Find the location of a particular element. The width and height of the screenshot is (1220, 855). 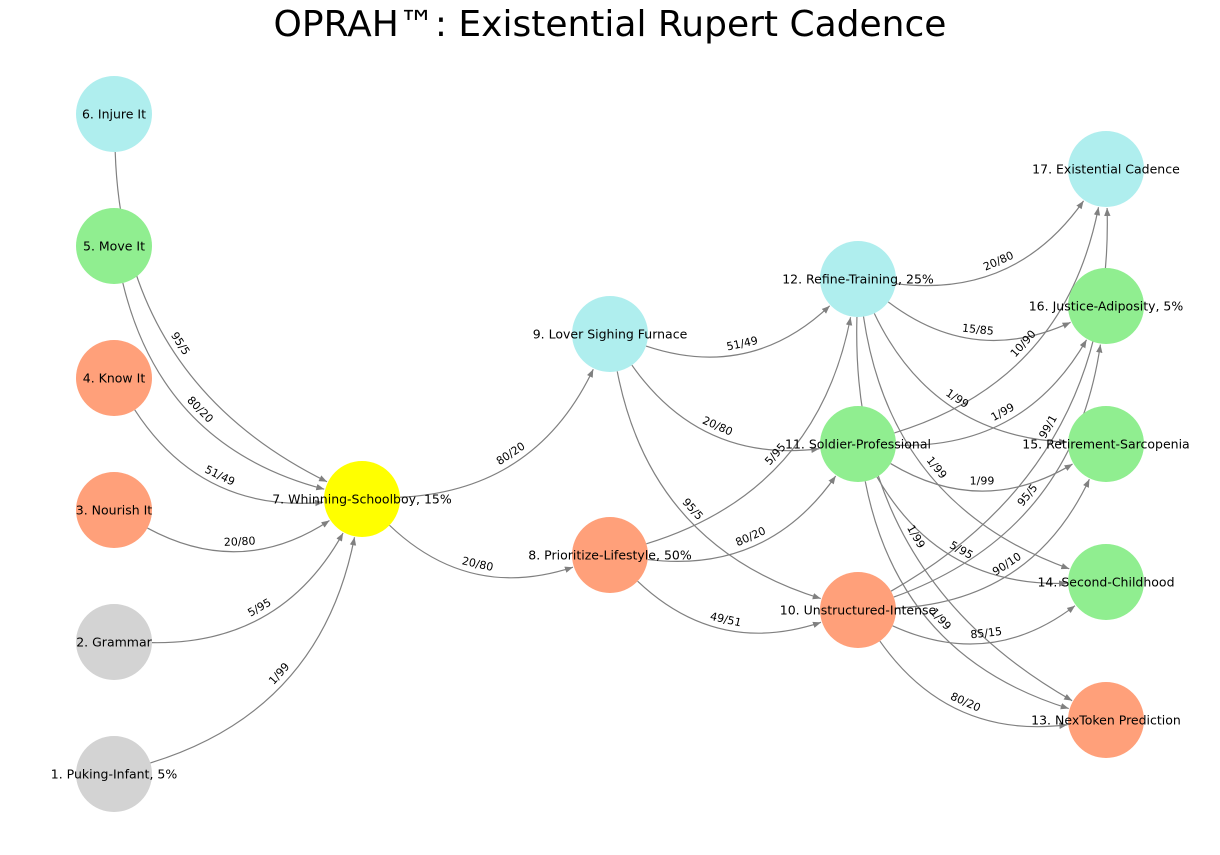

edge-label-12-16: 15/85 is located at coordinates (977, 330).